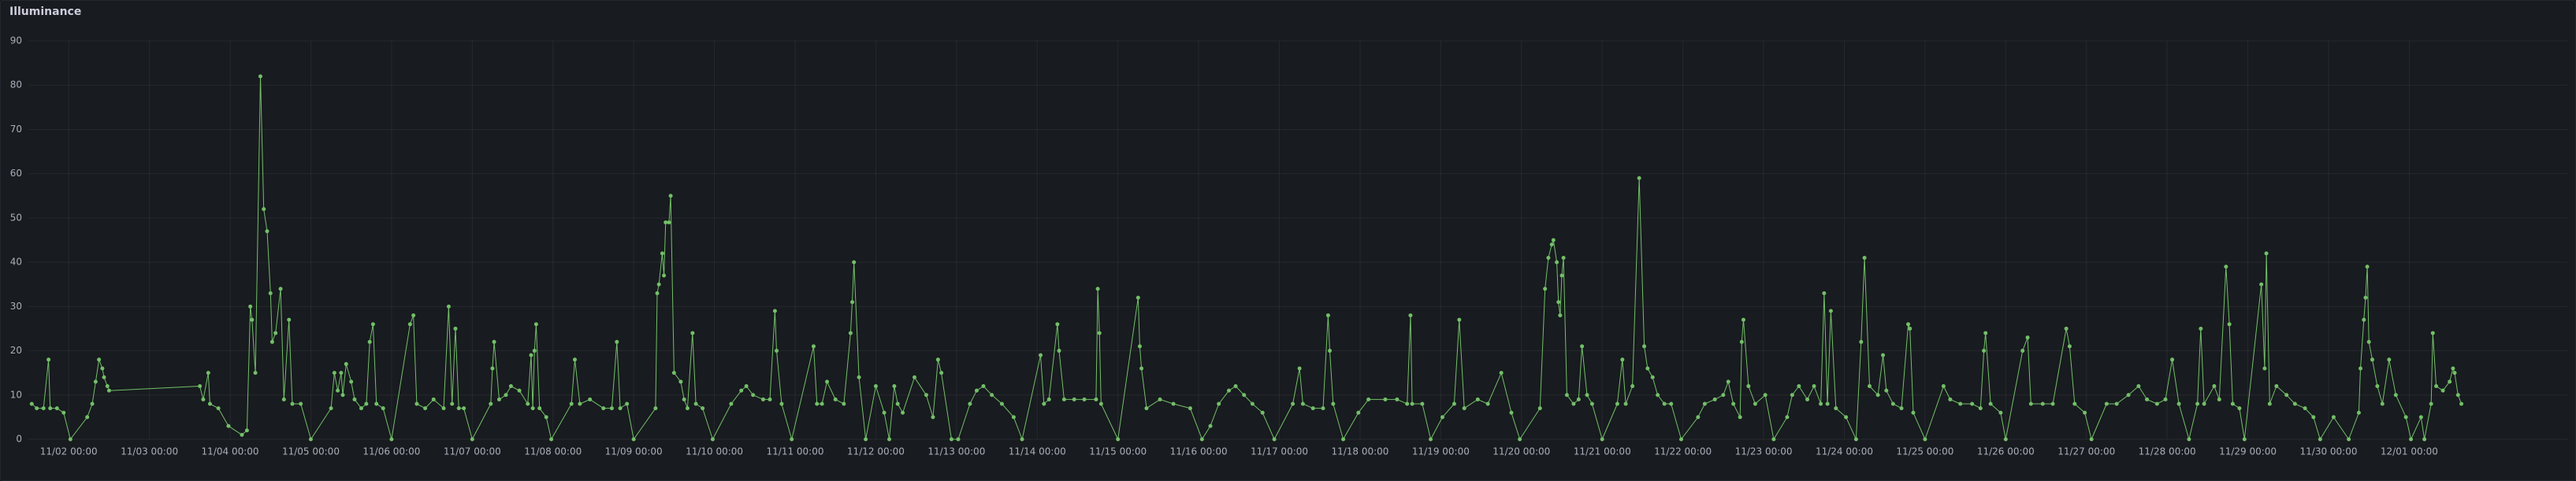  What do you see at coordinates (16, 262) in the screenshot?
I see `y-tick-label: 40` at bounding box center [16, 262].